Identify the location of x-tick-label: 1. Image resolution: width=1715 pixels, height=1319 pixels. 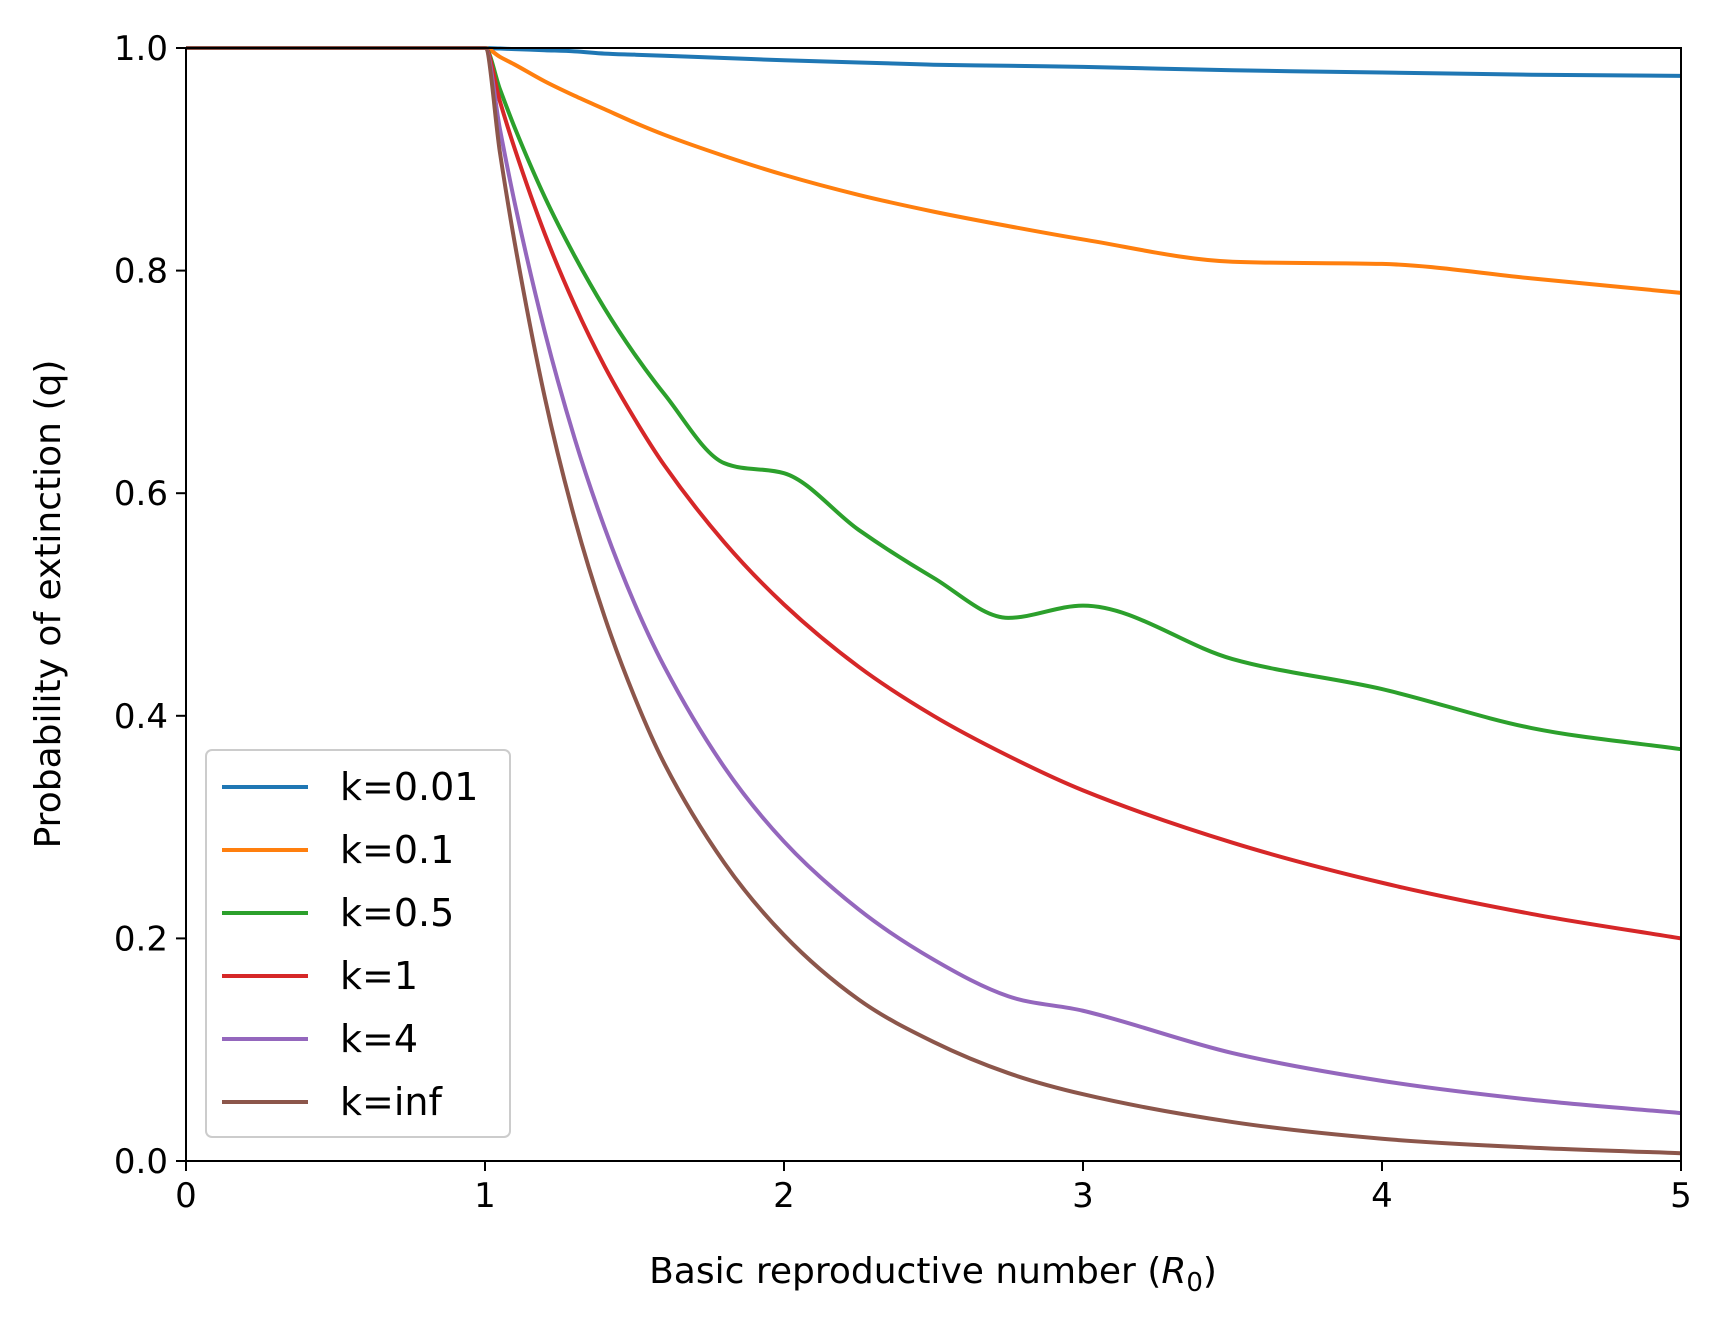
(485, 1196).